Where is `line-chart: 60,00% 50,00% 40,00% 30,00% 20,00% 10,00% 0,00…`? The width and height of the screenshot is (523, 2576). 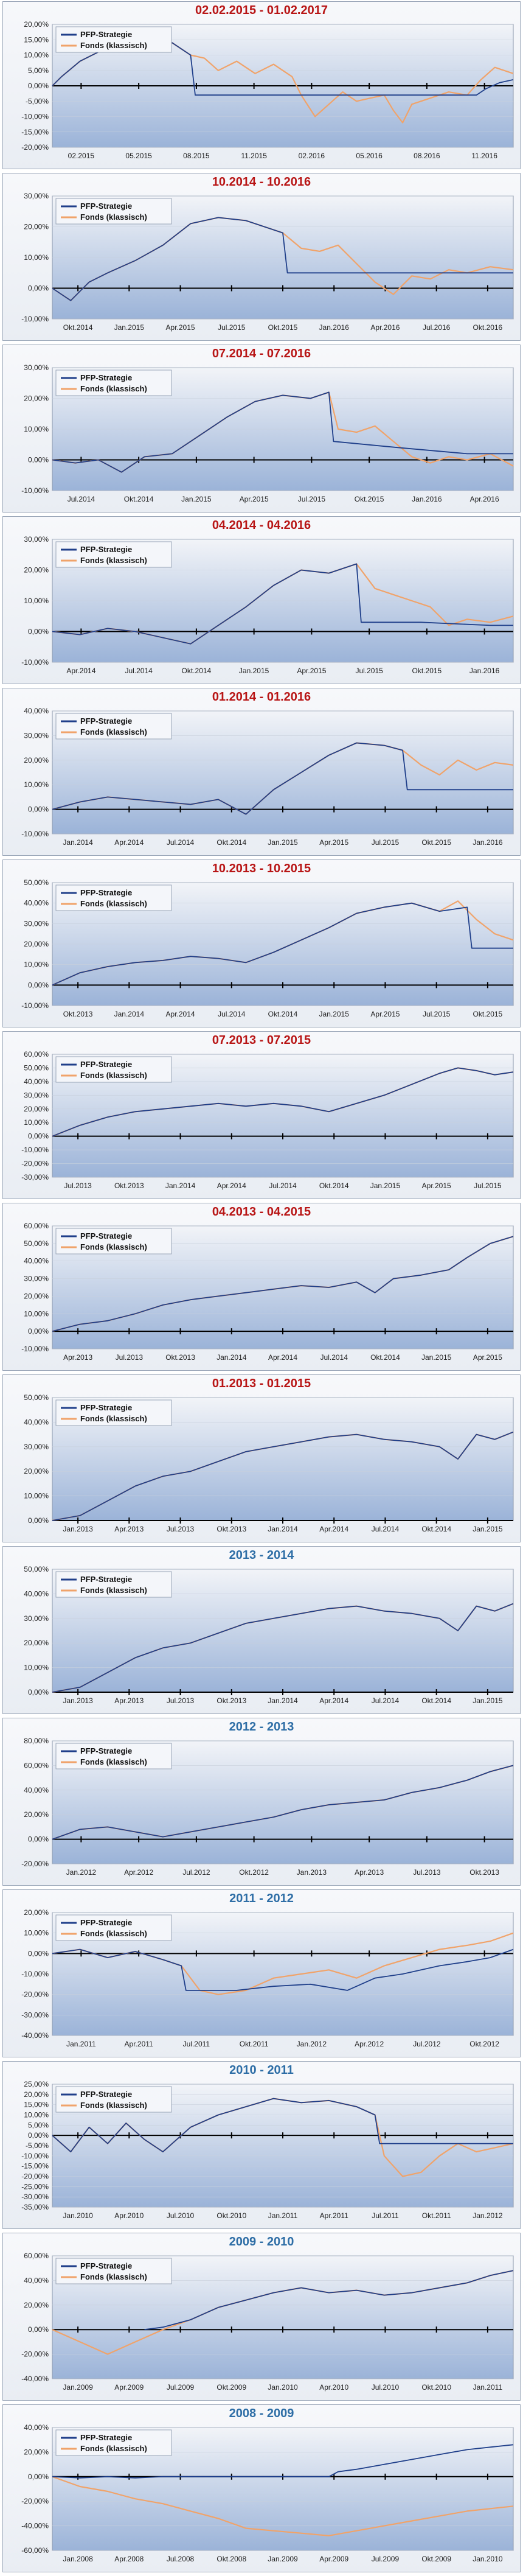 line-chart: 60,00% 50,00% 40,00% 30,00% 20,00% 10,00% 0,00… is located at coordinates (267, 1120).